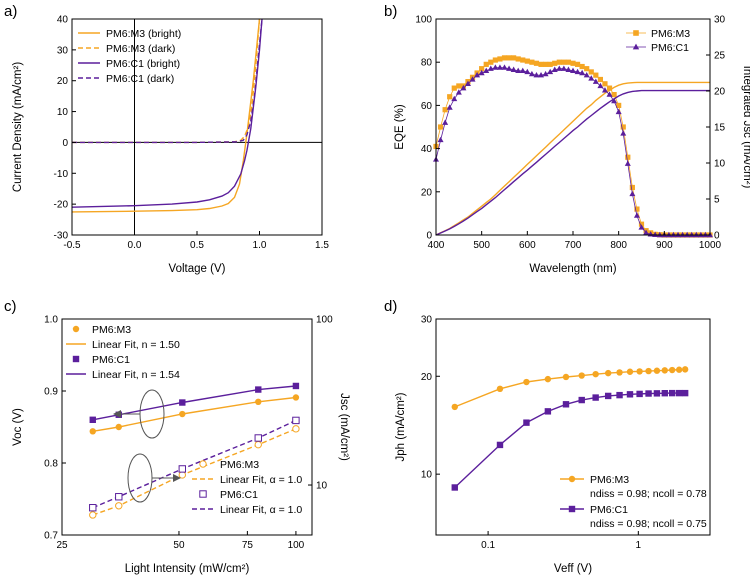  Describe the element at coordinates (322, 245) in the screenshot. I see `x-tick-a-4: 1.5` at that location.